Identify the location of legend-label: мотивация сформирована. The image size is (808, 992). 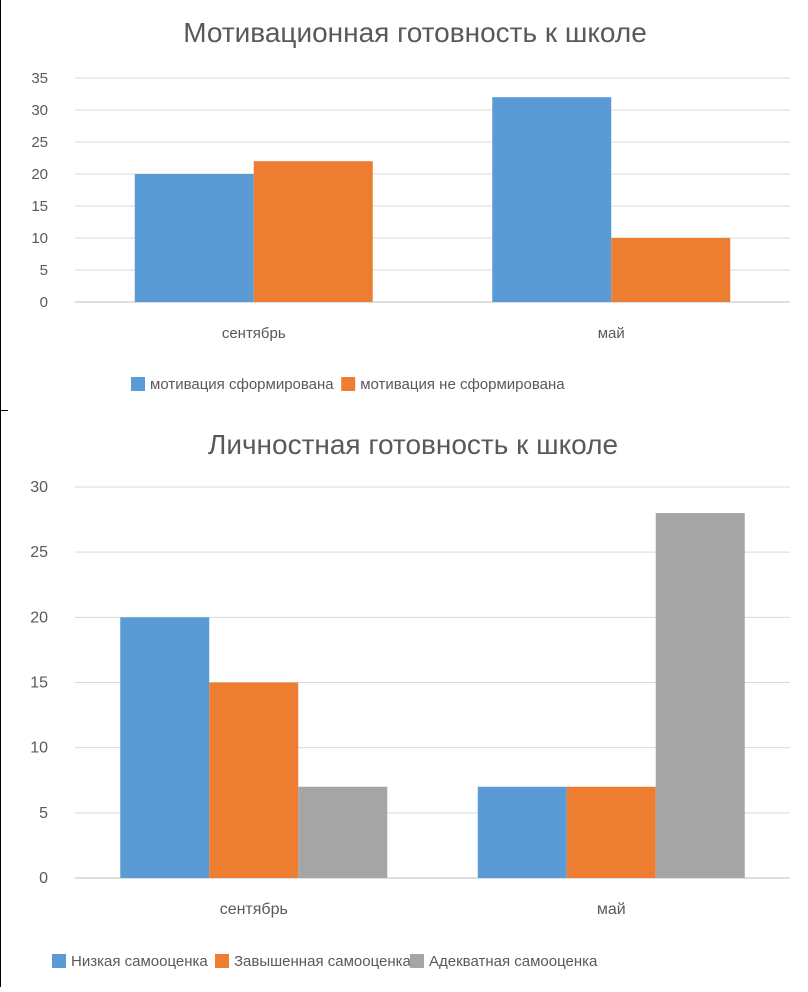
(242, 384).